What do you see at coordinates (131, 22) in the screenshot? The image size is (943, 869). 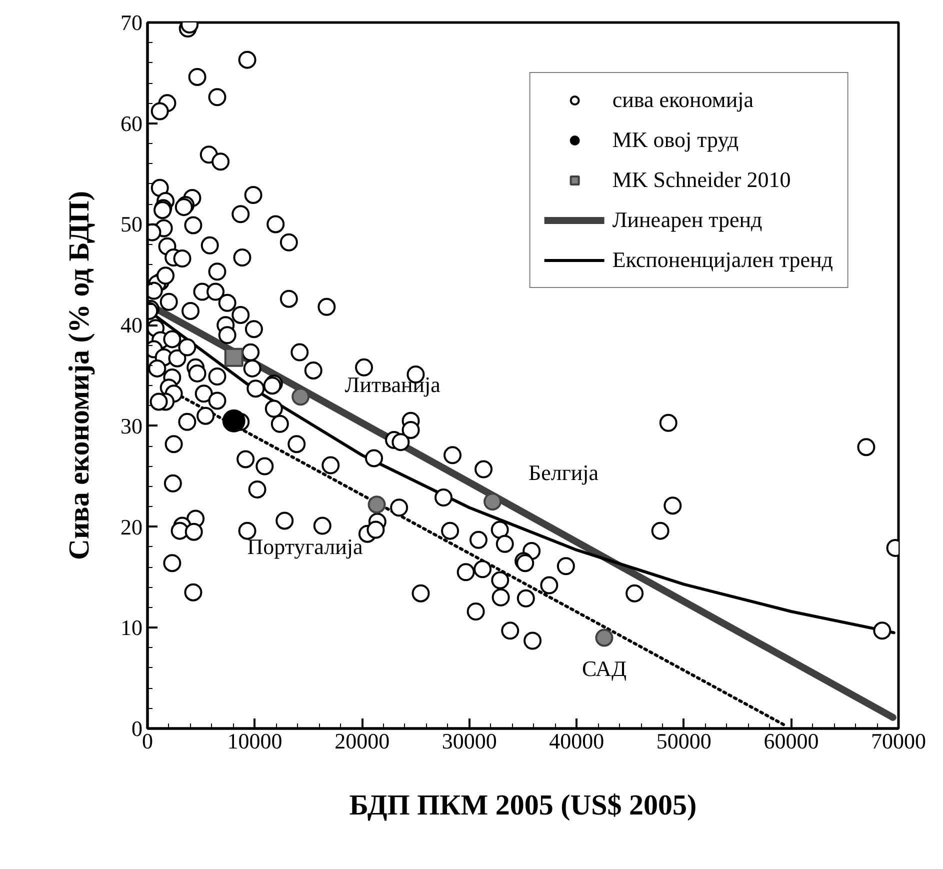 I see `y-tick-label: 70` at bounding box center [131, 22].